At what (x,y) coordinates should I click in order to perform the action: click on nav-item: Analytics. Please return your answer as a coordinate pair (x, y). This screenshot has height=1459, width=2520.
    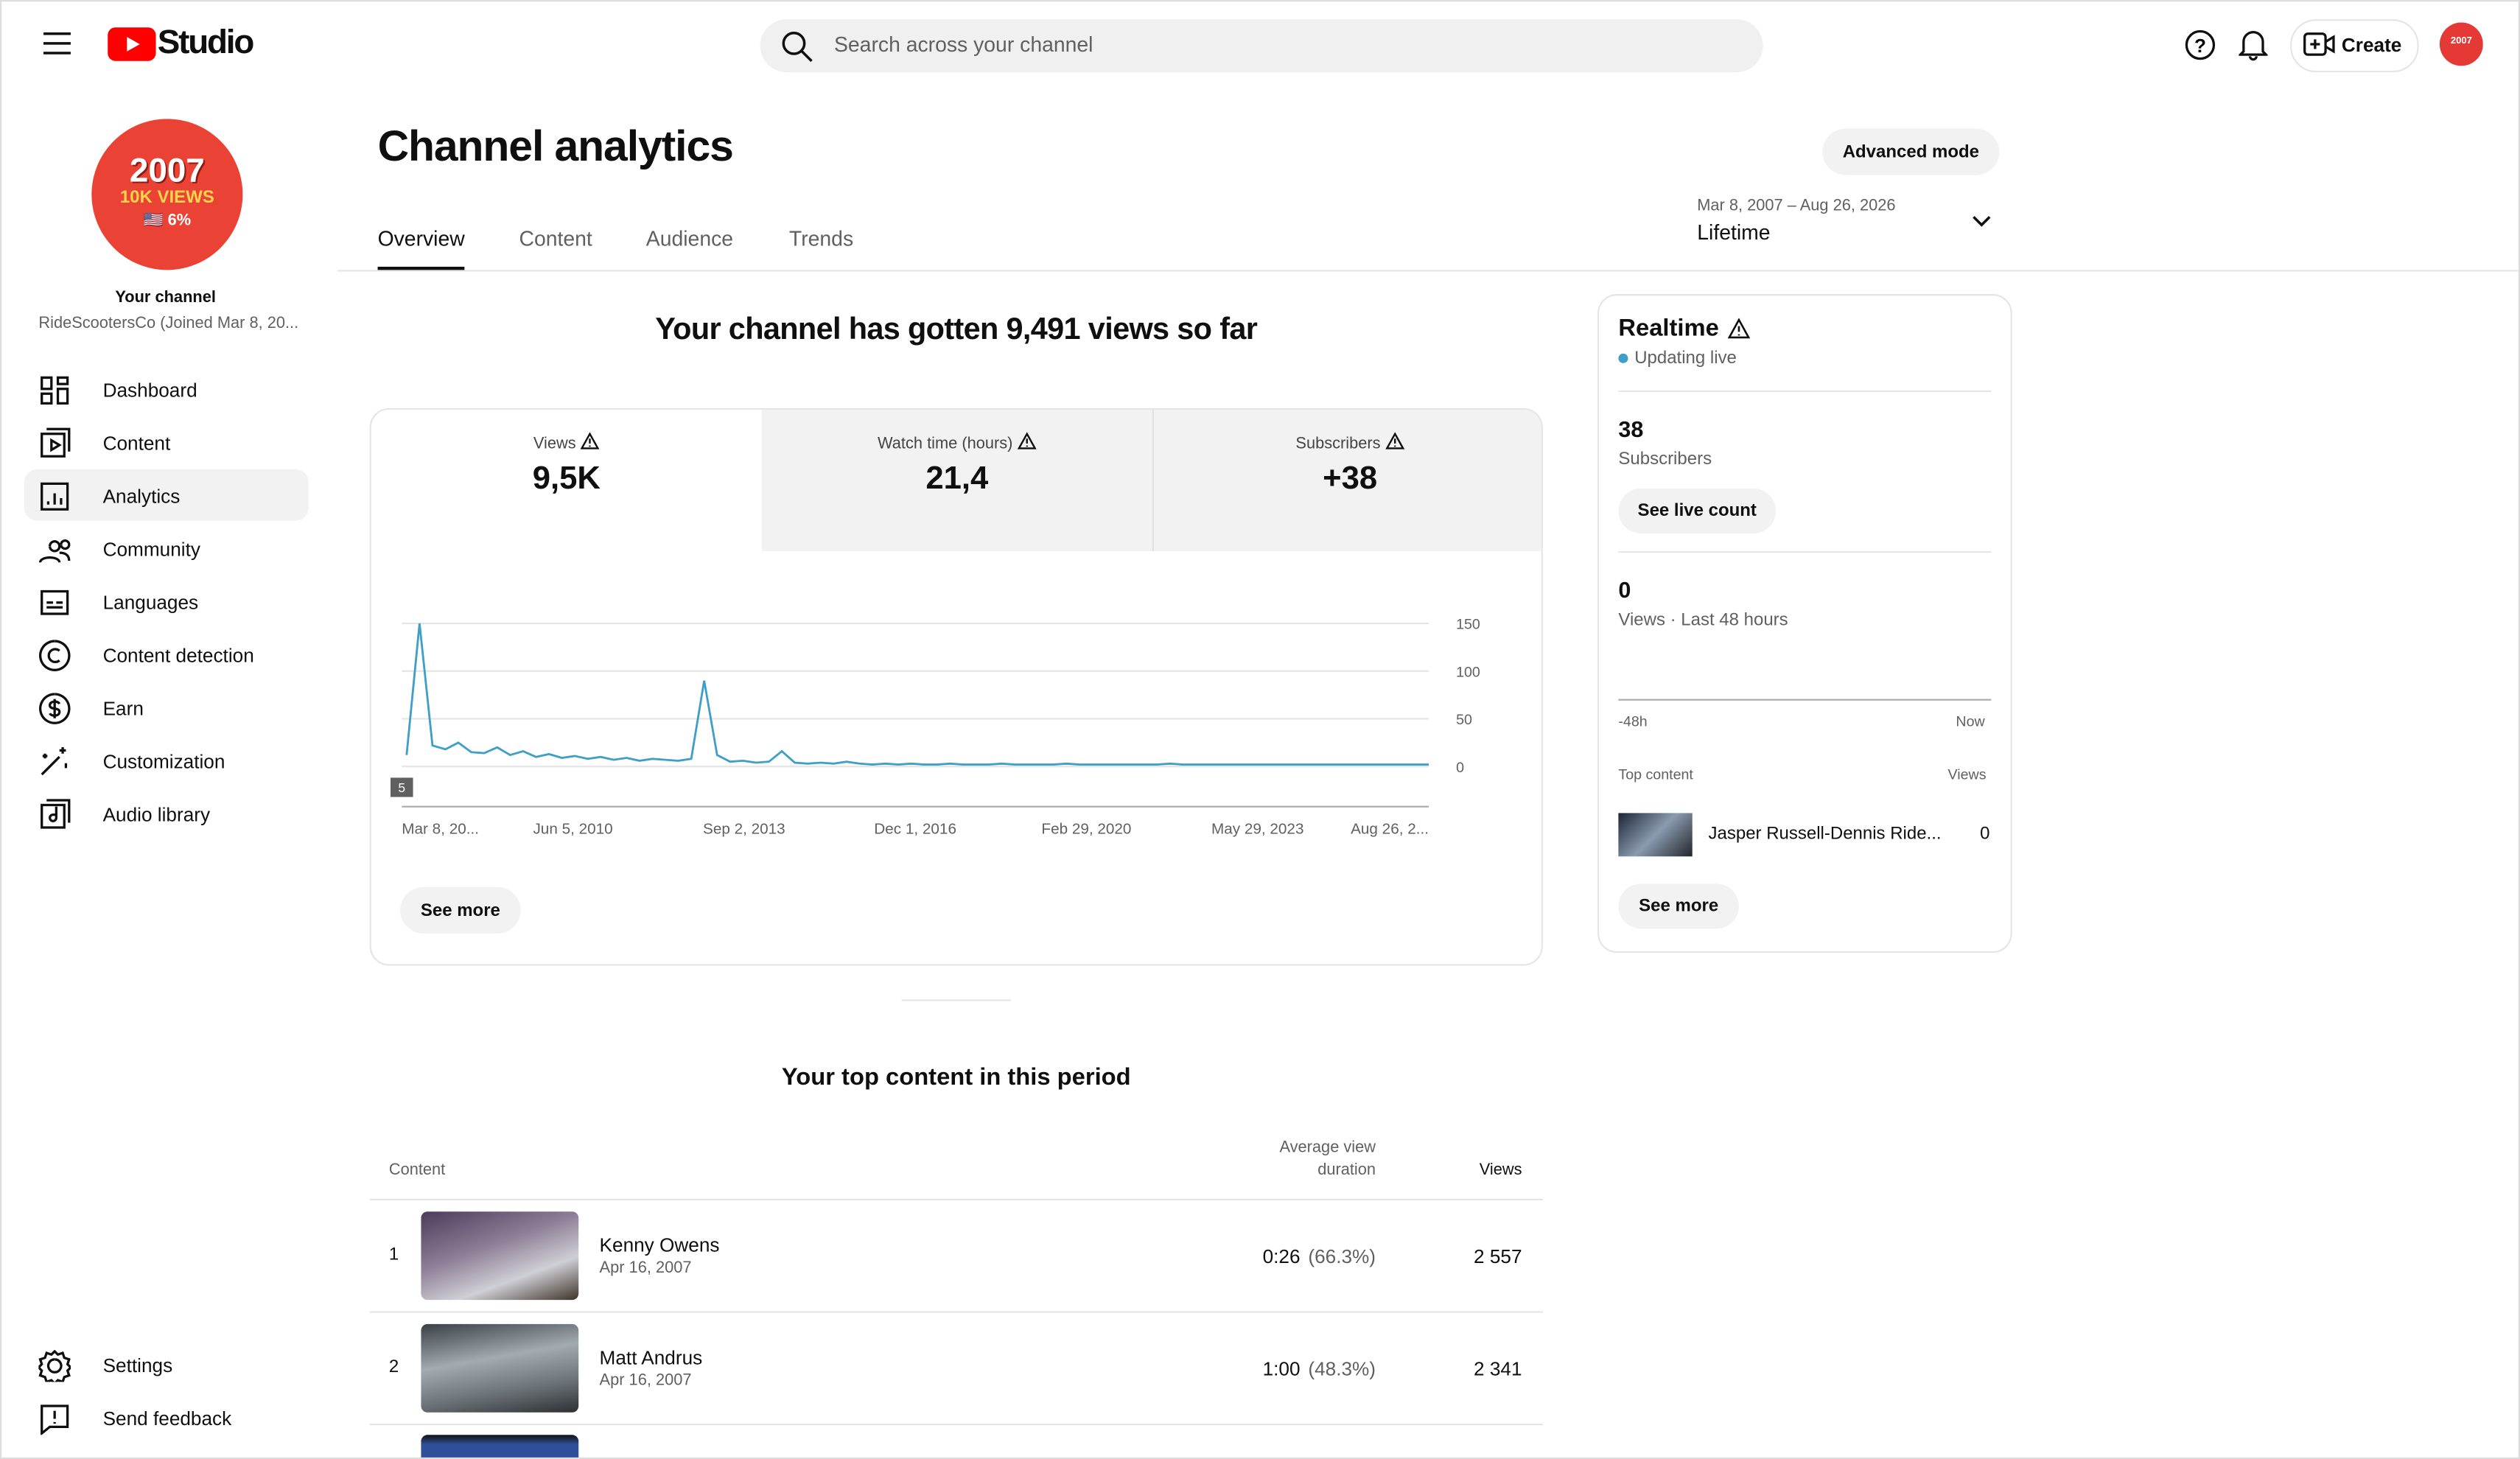
    Looking at the image, I should click on (141, 497).